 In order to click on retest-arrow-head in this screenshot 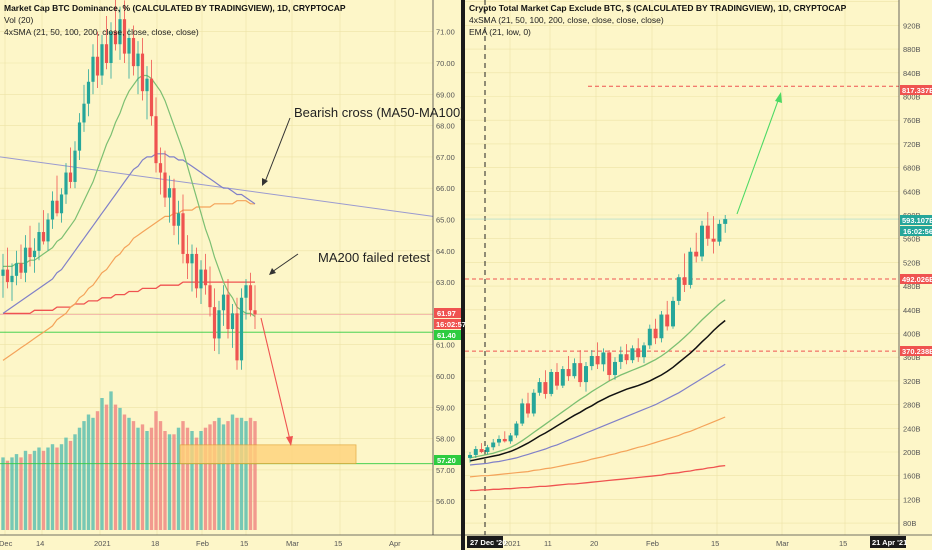, I will do `click(272, 271)`.